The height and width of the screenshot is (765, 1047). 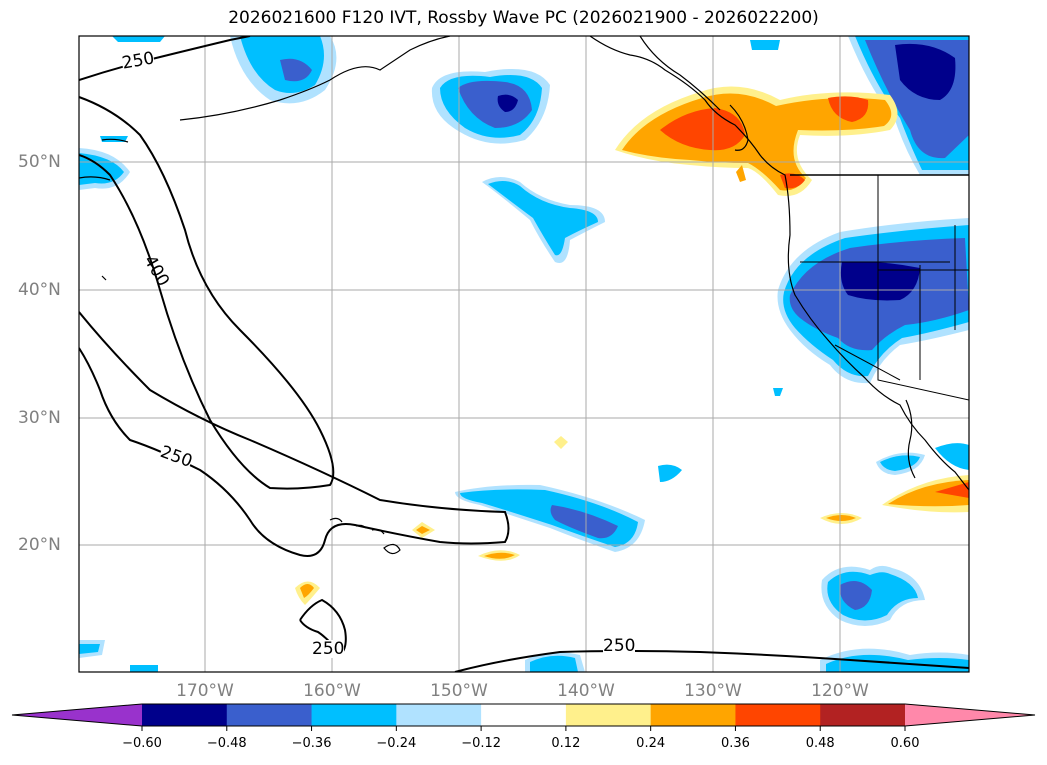 I want to click on lat-label-50n: 50°N, so click(x=39, y=162).